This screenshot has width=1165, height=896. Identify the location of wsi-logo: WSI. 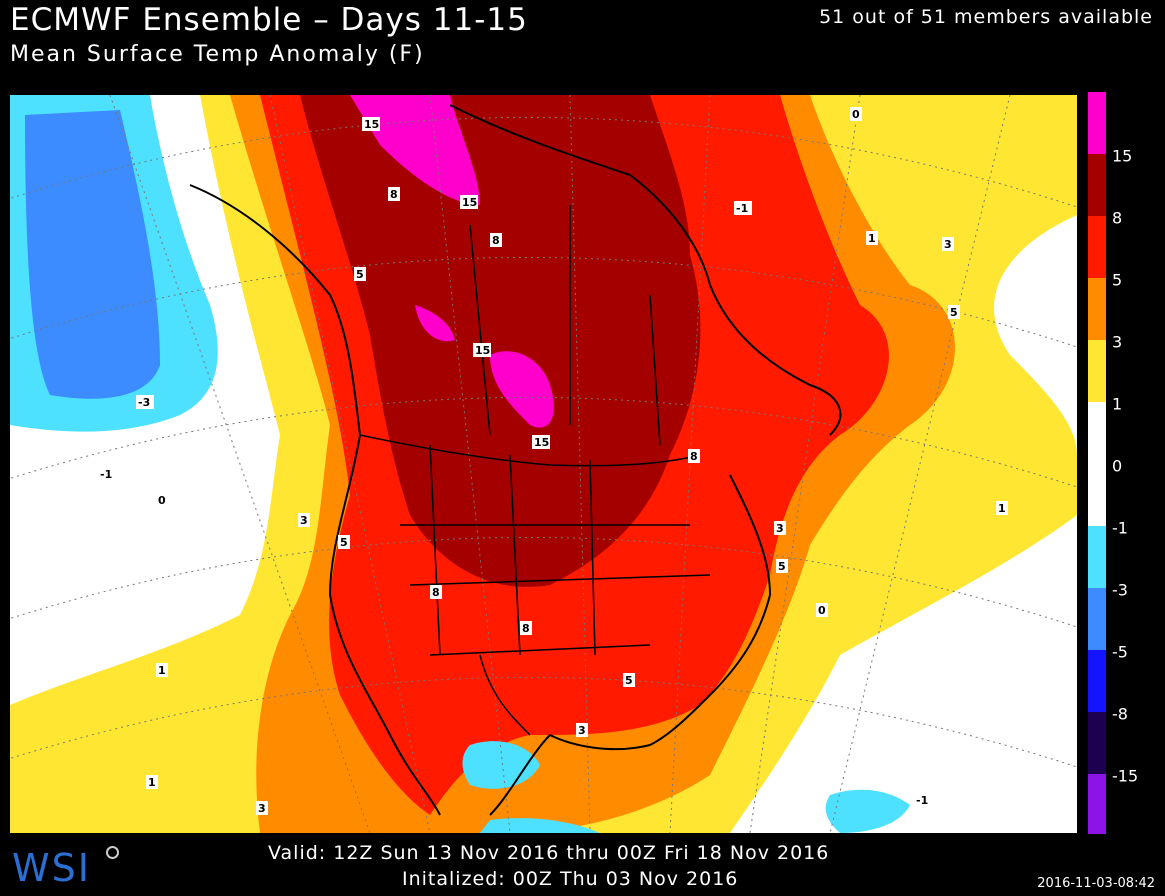
(51, 868).